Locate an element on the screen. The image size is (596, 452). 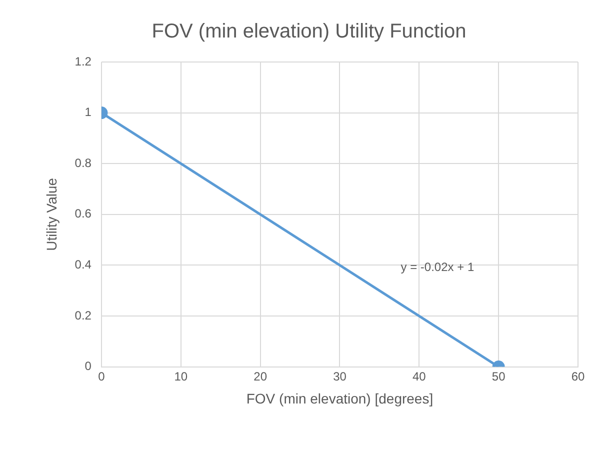
y-tick-label: 0.6 is located at coordinates (83, 213).